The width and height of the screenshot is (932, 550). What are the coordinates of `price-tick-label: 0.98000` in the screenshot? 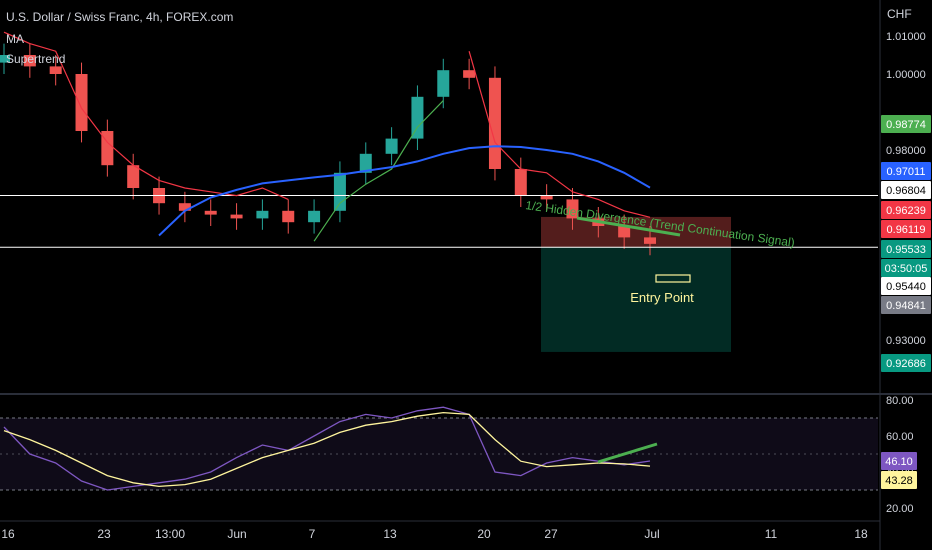 It's located at (906, 151).